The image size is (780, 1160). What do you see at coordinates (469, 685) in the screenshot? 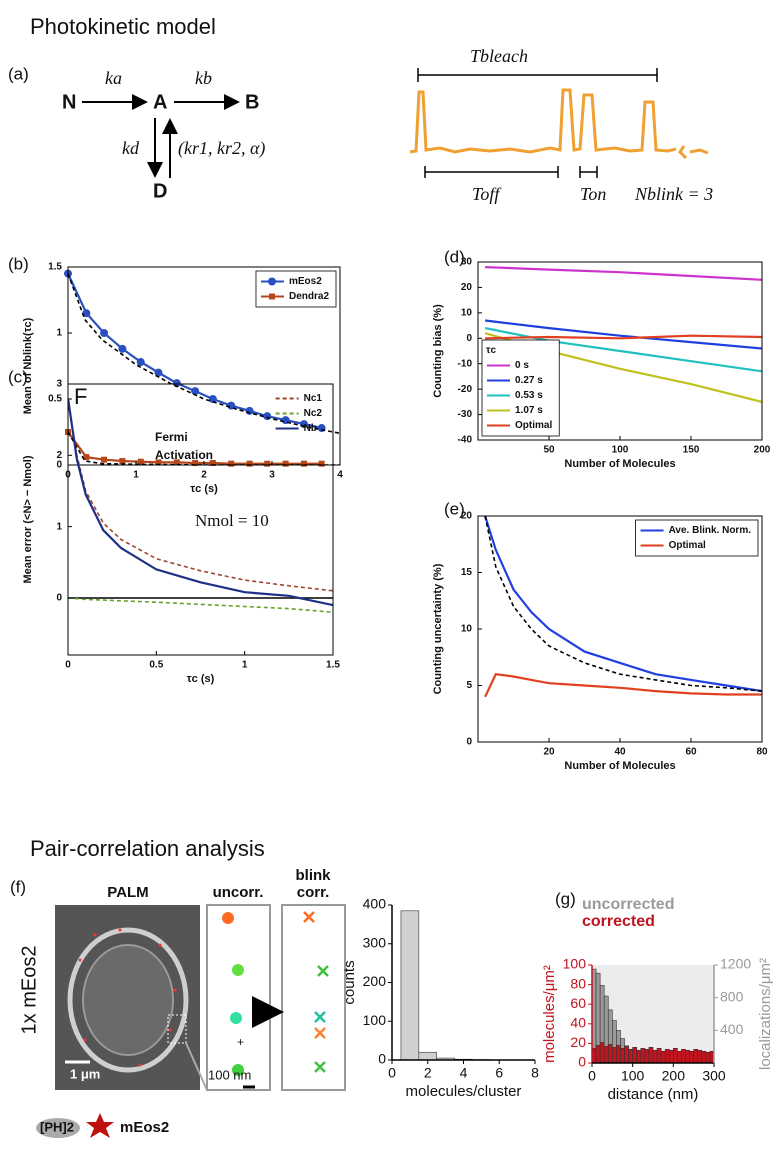
I see `y-tick-label: 5` at bounding box center [469, 685].